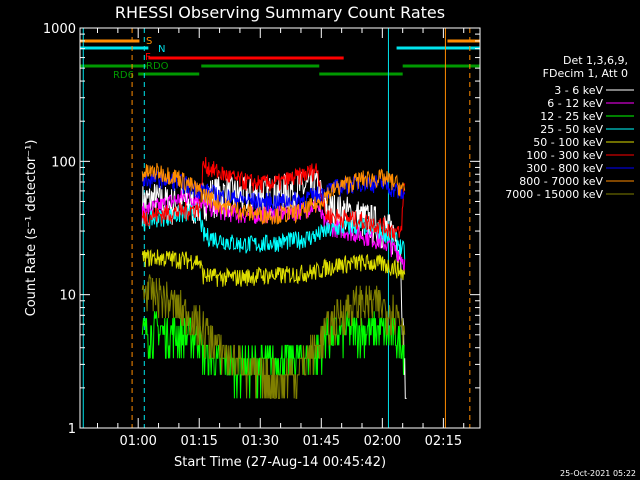 The width and height of the screenshot is (640, 480). I want to click on series-line-800-7000-kev, so click(273, 194).